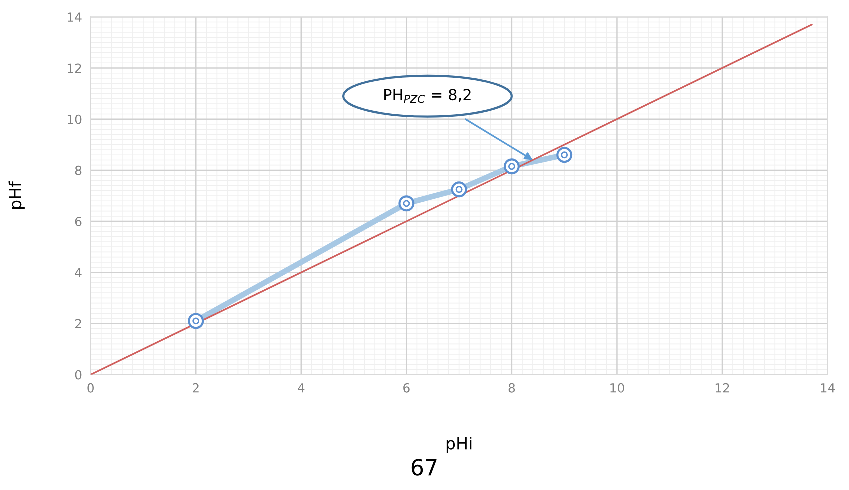 This screenshot has width=849, height=490. What do you see at coordinates (78, 375) in the screenshot?
I see `y-tick-label: 0` at bounding box center [78, 375].